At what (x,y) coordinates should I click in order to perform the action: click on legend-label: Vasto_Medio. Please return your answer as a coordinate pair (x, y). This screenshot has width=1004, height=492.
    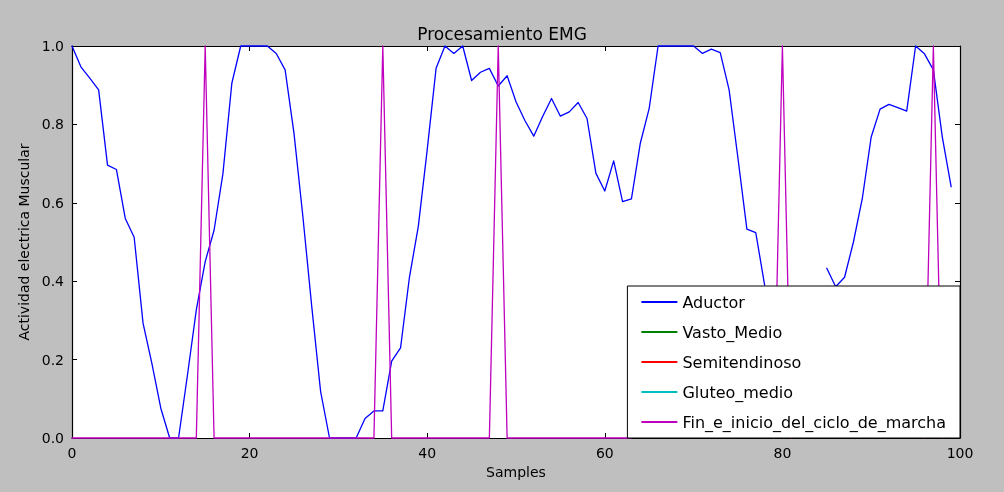
    Looking at the image, I should click on (732, 332).